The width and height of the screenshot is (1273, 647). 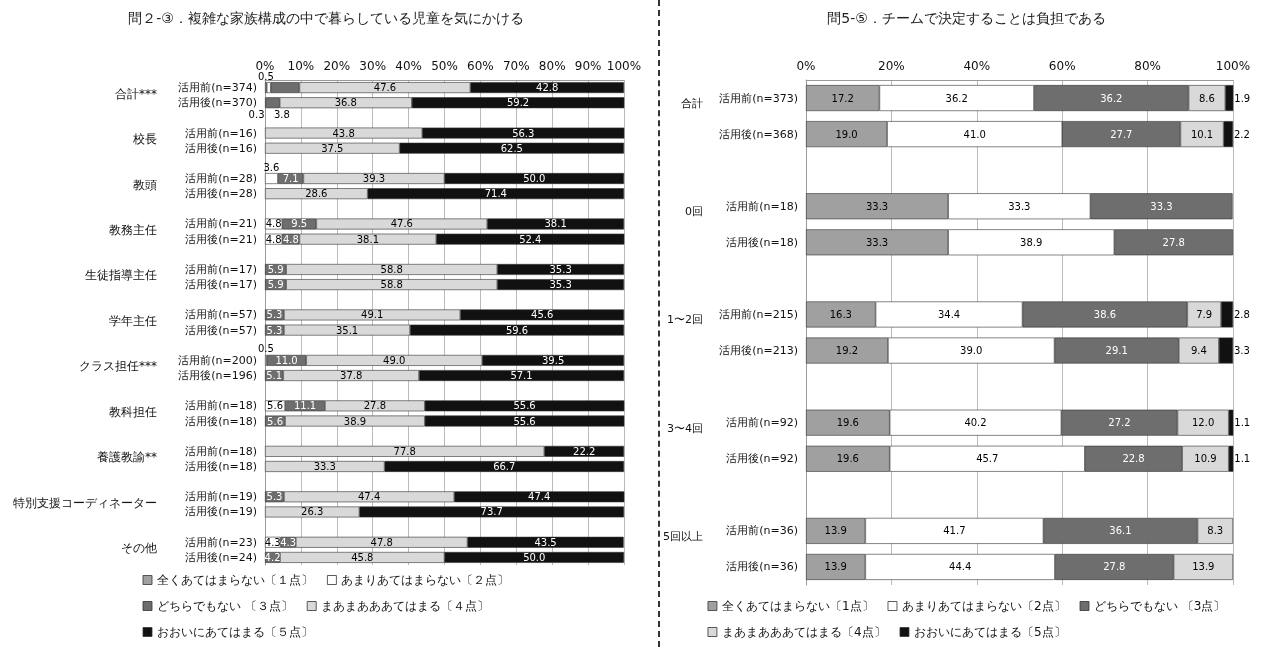 What do you see at coordinates (1062, 66) in the screenshot?
I see `x-tick-label: 60%` at bounding box center [1062, 66].